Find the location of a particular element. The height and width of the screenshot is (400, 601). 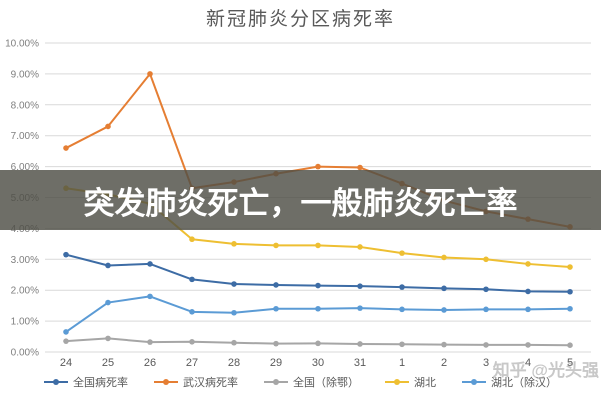

x-axis-tick-label: 2 is located at coordinates (444, 363).